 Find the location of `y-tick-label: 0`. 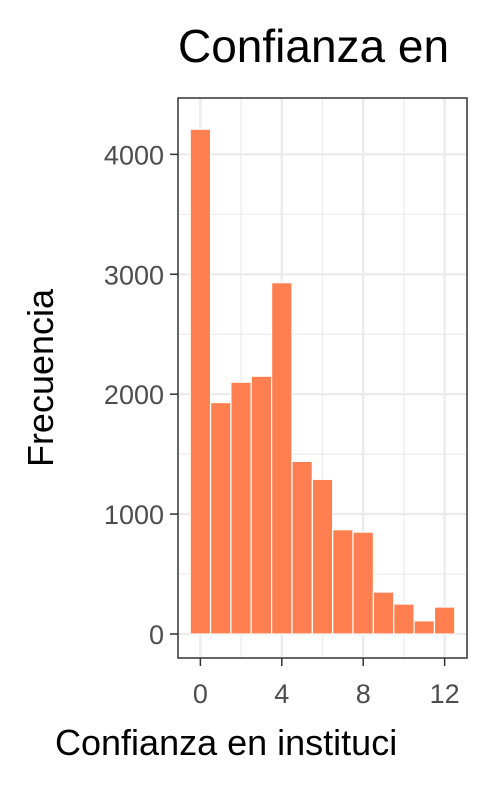

y-tick-label: 0 is located at coordinates (156, 635).